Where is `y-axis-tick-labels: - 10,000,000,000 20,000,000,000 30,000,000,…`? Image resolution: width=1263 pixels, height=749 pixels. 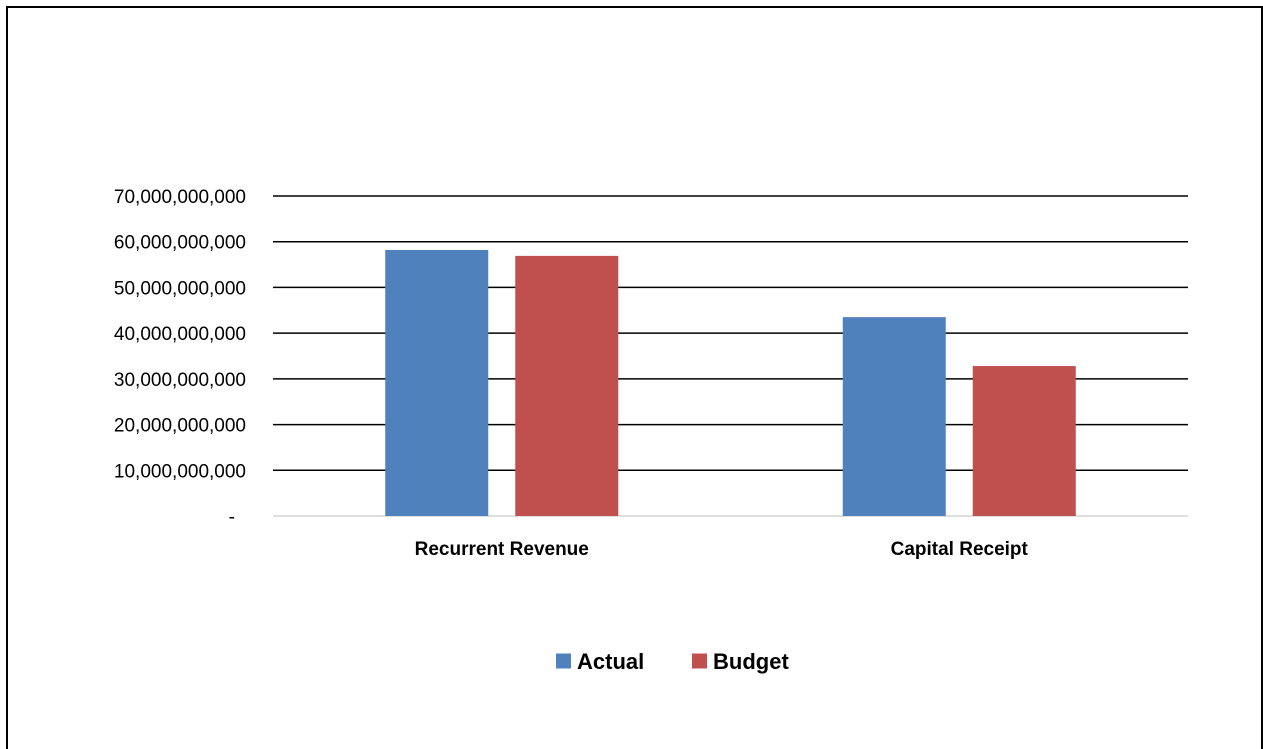
y-axis-tick-labels: - 10,000,000,000 20,000,000,000 30,000,000,… is located at coordinates (180, 357).